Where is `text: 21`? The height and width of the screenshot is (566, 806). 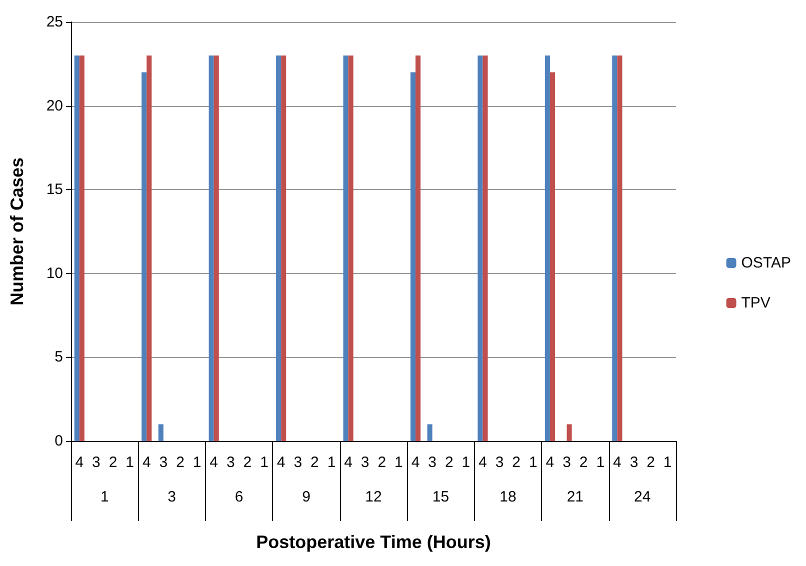 text: 21 is located at coordinates (575, 497).